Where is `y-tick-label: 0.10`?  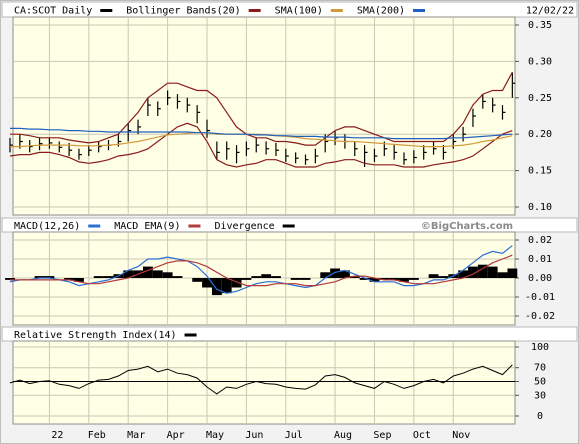 y-tick-label: 0.10 is located at coordinates (540, 207).